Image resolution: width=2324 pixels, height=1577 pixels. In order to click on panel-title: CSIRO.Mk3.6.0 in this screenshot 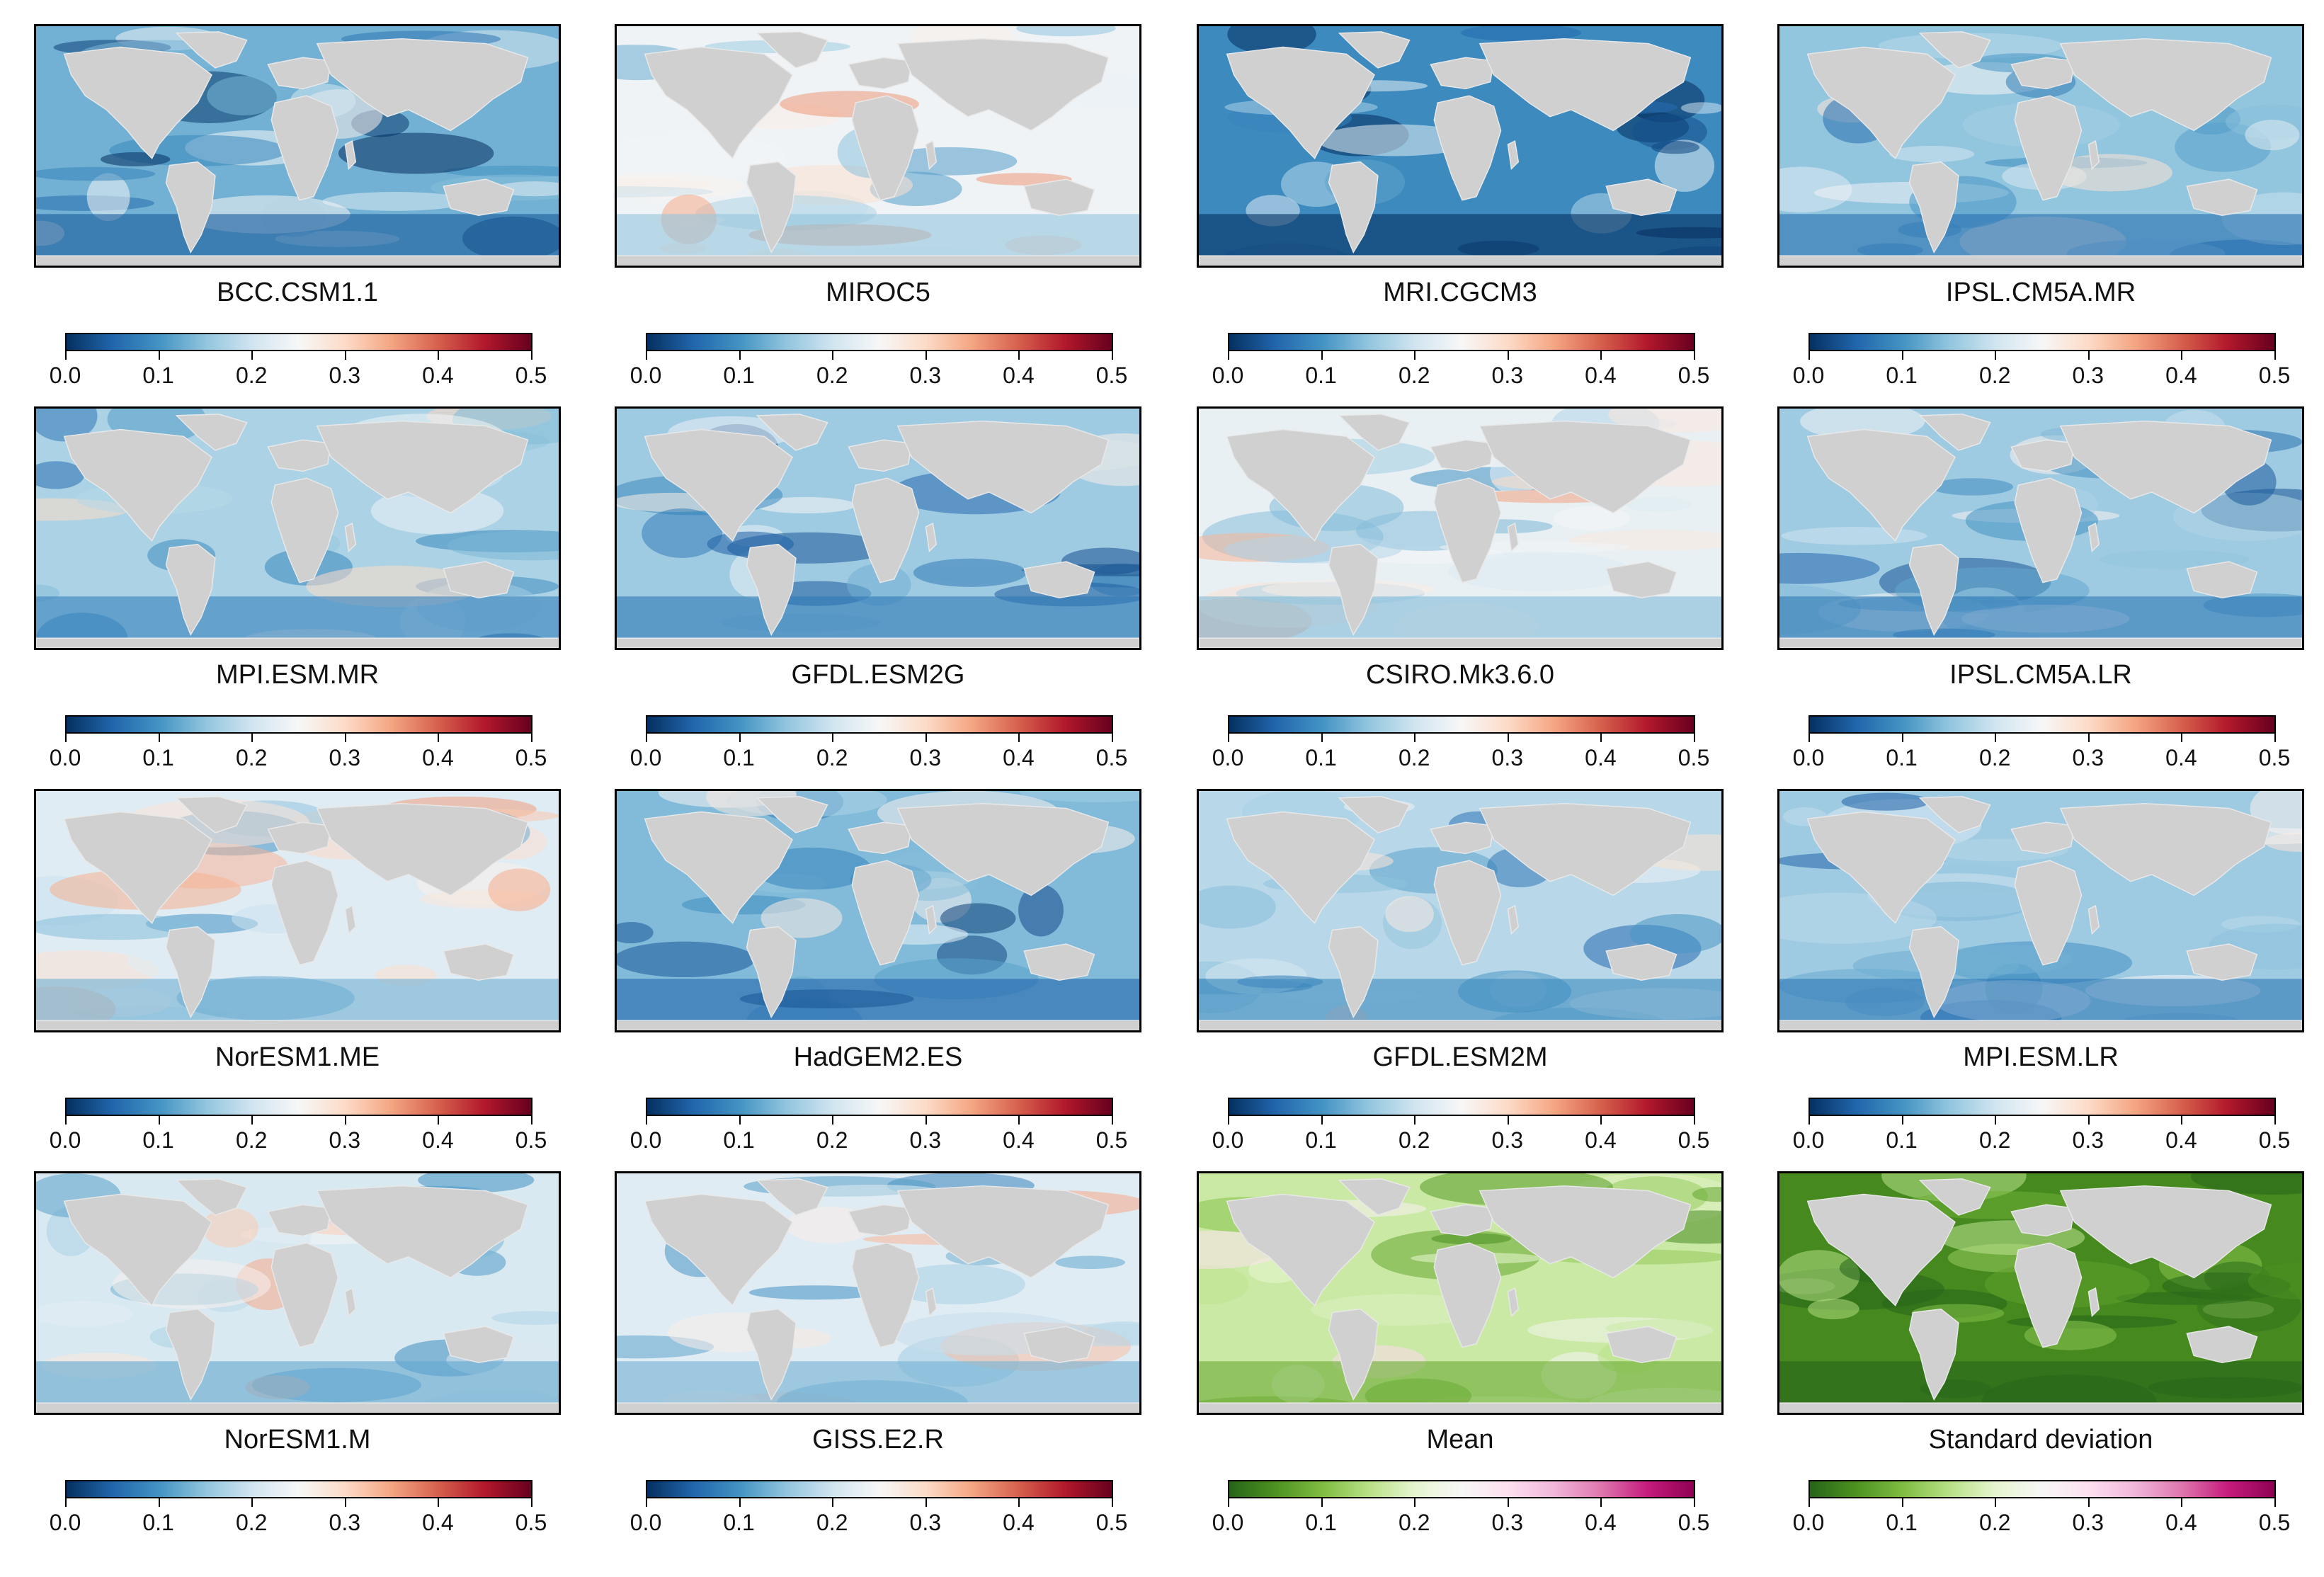, I will do `click(1460, 675)`.